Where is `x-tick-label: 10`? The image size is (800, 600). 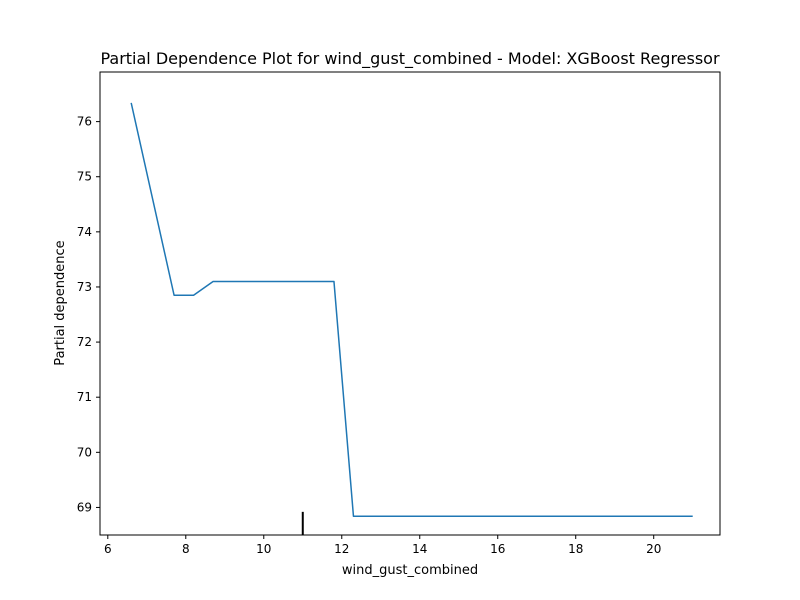
x-tick-label: 10 is located at coordinates (263, 549).